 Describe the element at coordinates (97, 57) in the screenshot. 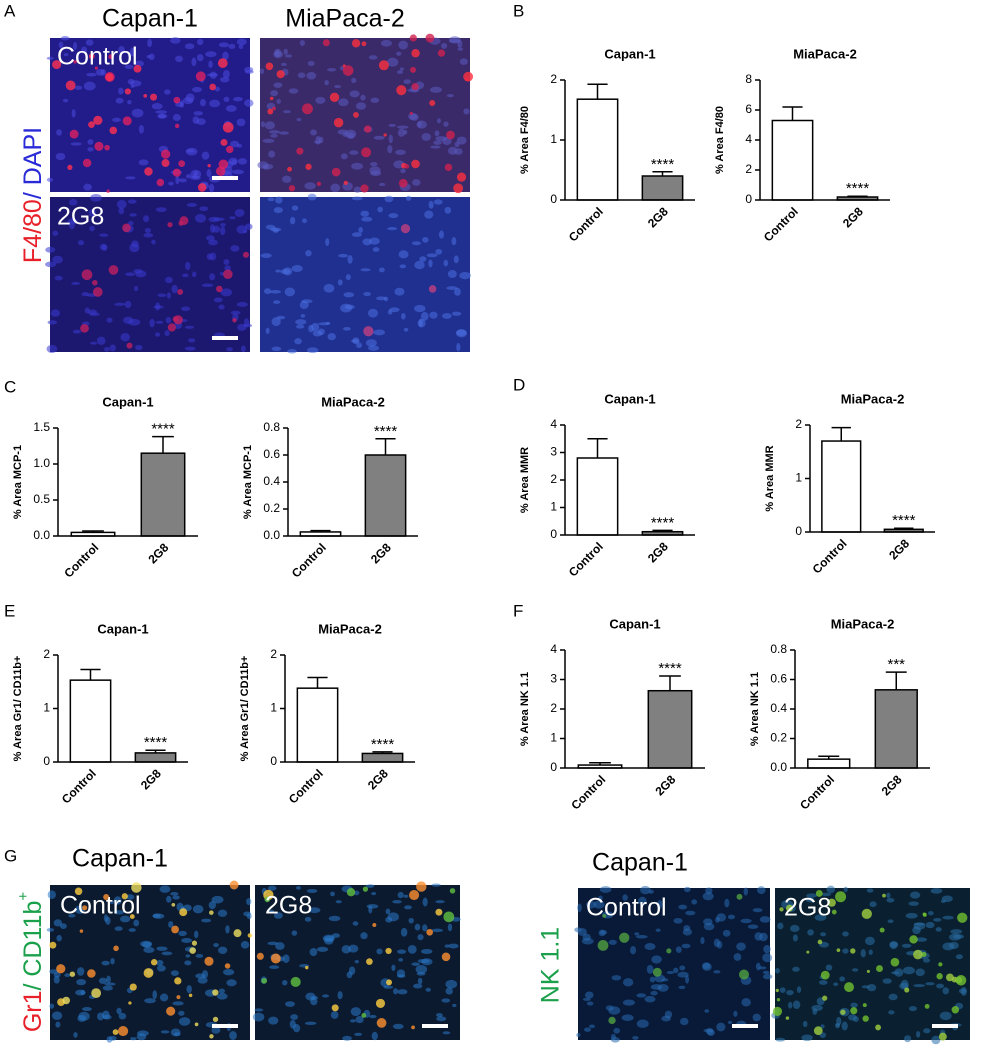

I see `row-label: Control` at that location.